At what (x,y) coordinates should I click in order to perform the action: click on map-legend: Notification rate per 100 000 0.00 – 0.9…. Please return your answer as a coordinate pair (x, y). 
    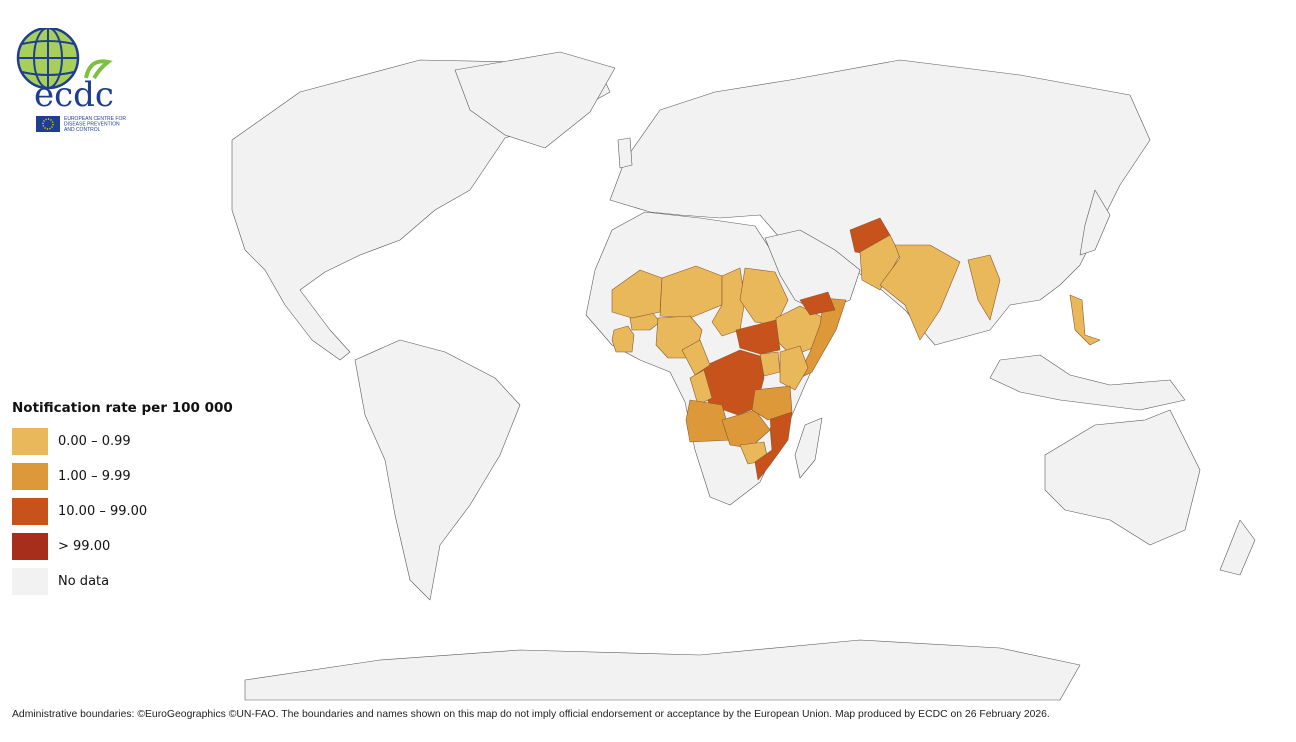
    Looking at the image, I should click on (122, 499).